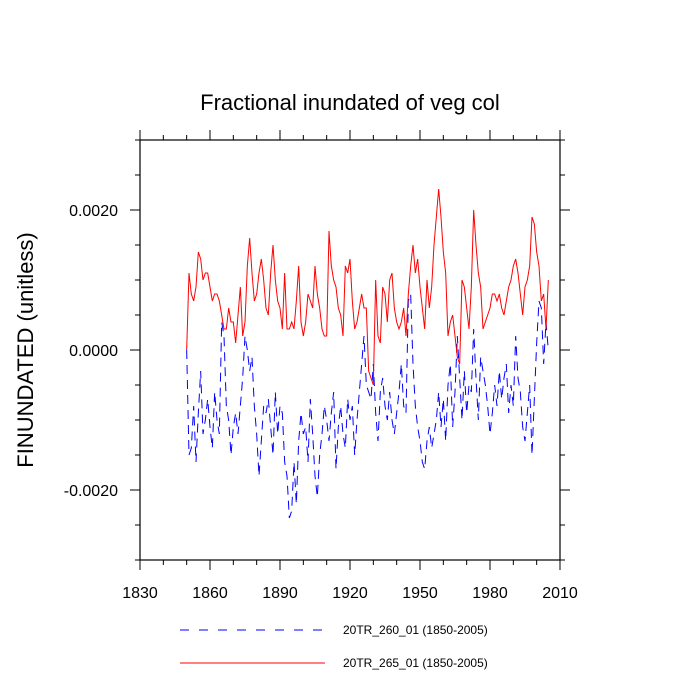 The height and width of the screenshot is (700, 700). Describe the element at coordinates (93, 351) in the screenshot. I see `y-tick-label: 0.0000` at that location.